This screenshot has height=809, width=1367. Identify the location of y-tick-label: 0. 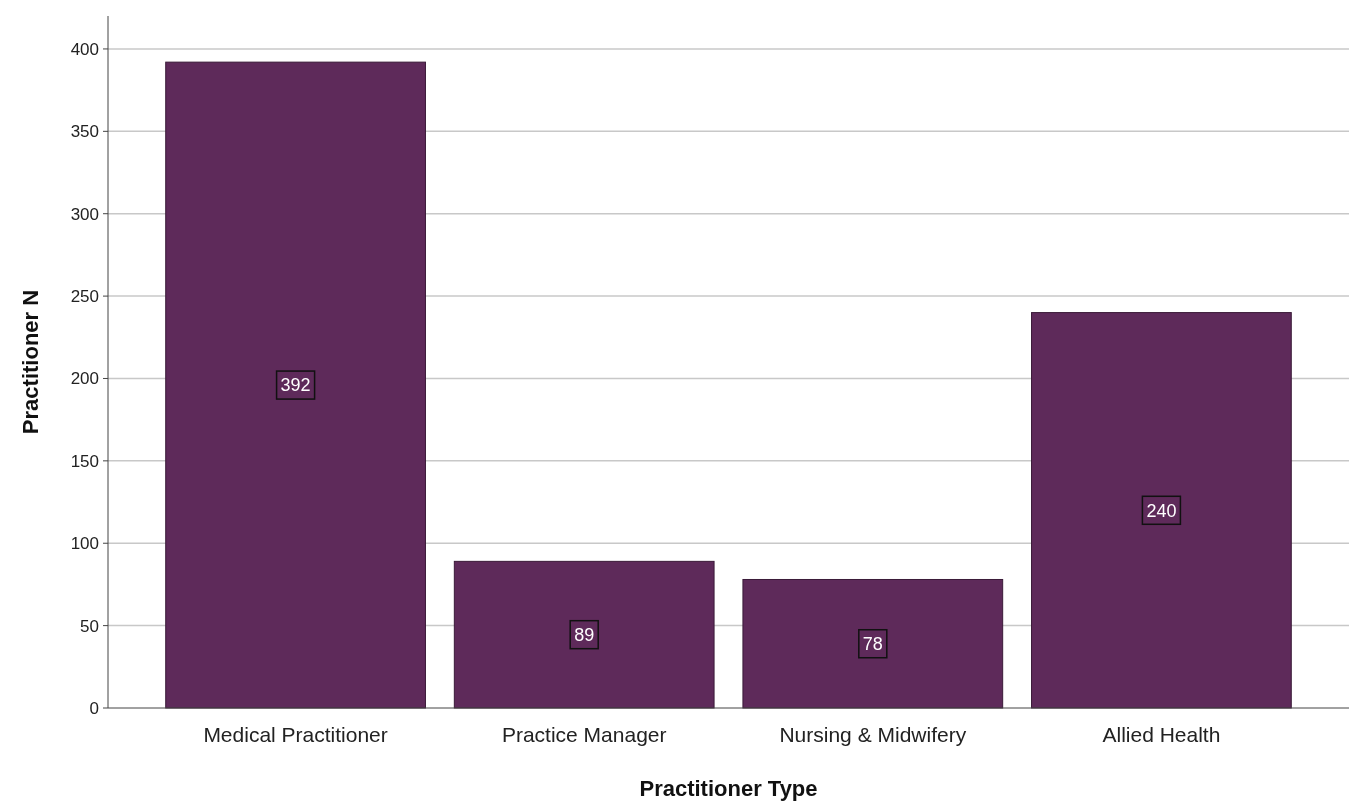
(94, 708).